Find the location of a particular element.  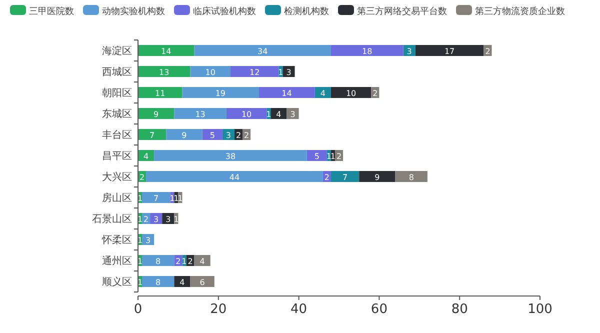

legend-label: 第三方物流资质企业数 is located at coordinates (520, 11).